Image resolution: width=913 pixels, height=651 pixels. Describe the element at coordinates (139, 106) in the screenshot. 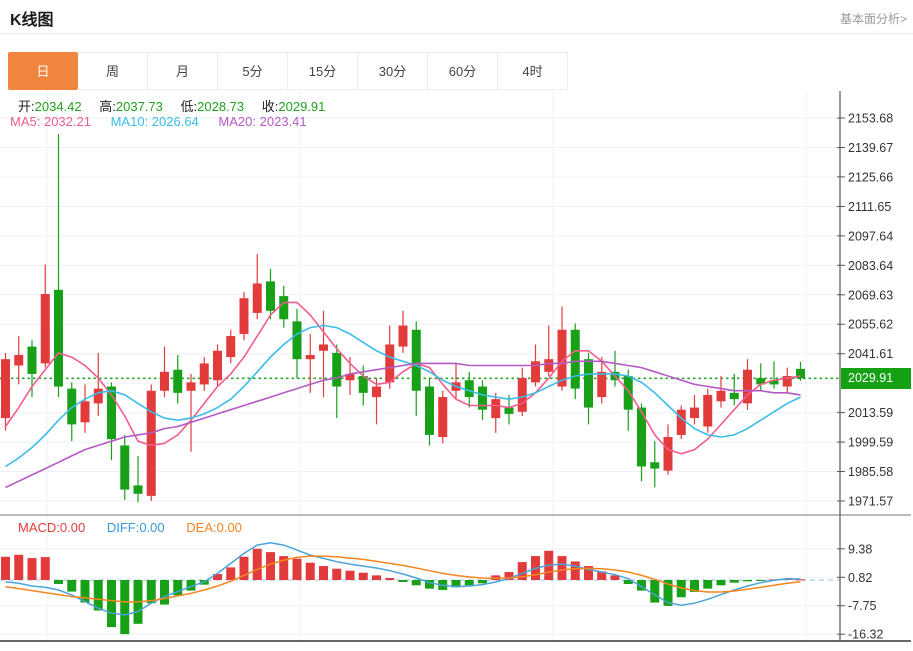

I see `high-value: 2037.73` at that location.